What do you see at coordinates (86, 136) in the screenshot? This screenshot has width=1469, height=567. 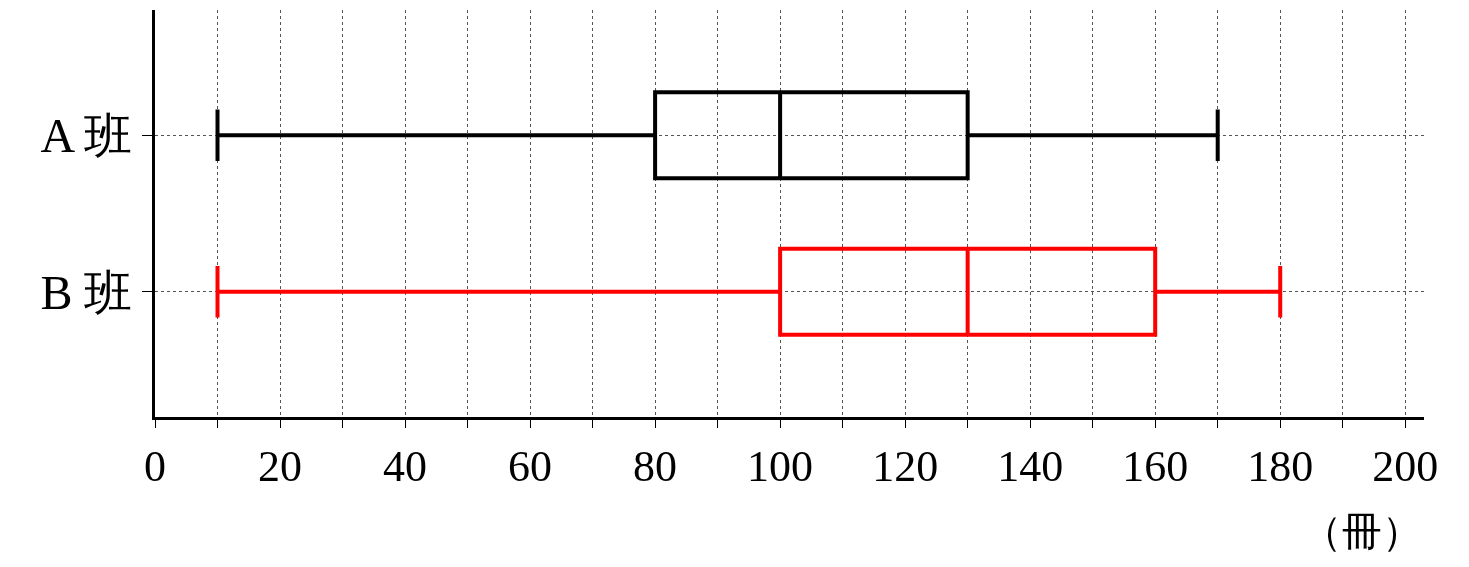 I see `y-tick-label: A 班` at bounding box center [86, 136].